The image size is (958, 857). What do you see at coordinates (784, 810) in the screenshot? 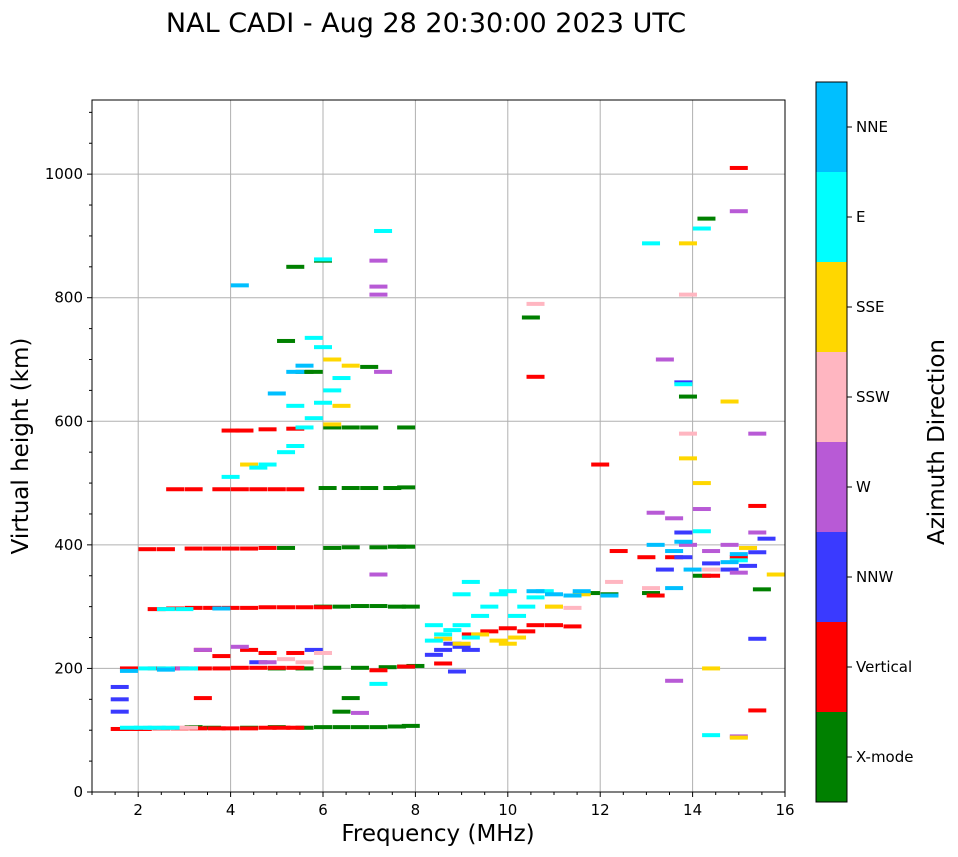
I see `x-tick-label: 16` at bounding box center [784, 810].